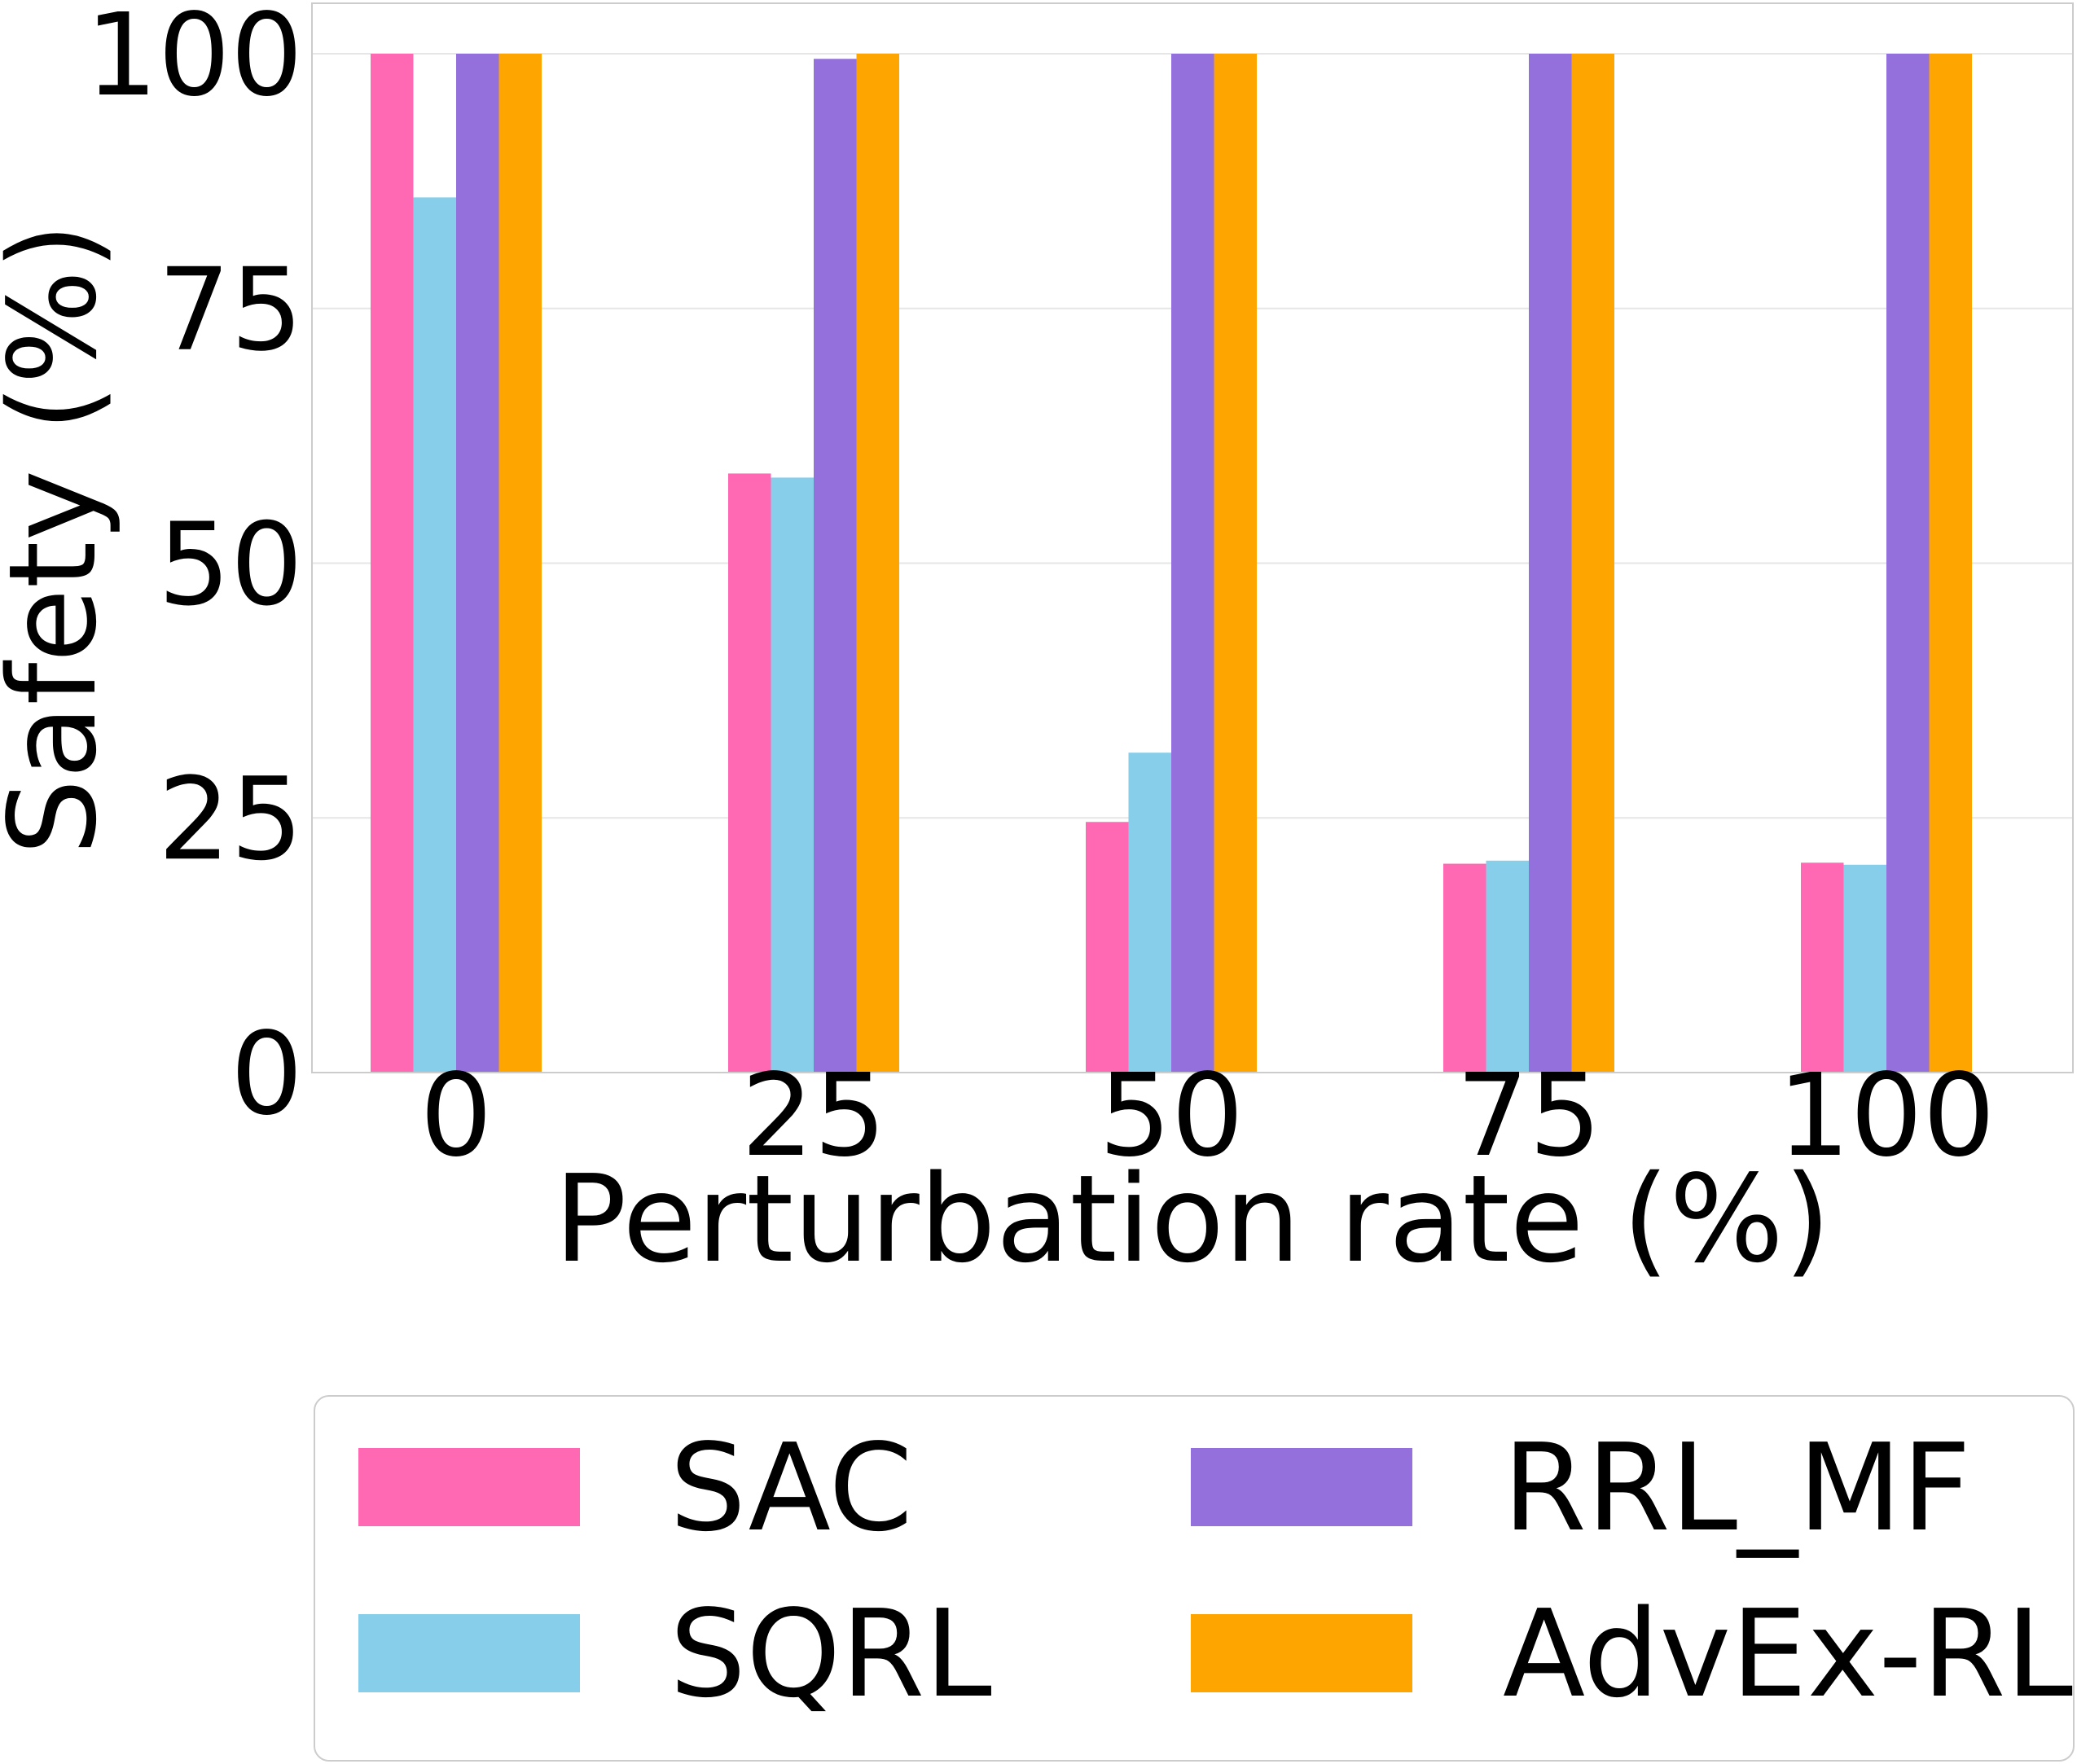 This screenshot has width=2077, height=1764. Describe the element at coordinates (61, 539) in the screenshot. I see `y-axis-label: Safety (%)` at that location.